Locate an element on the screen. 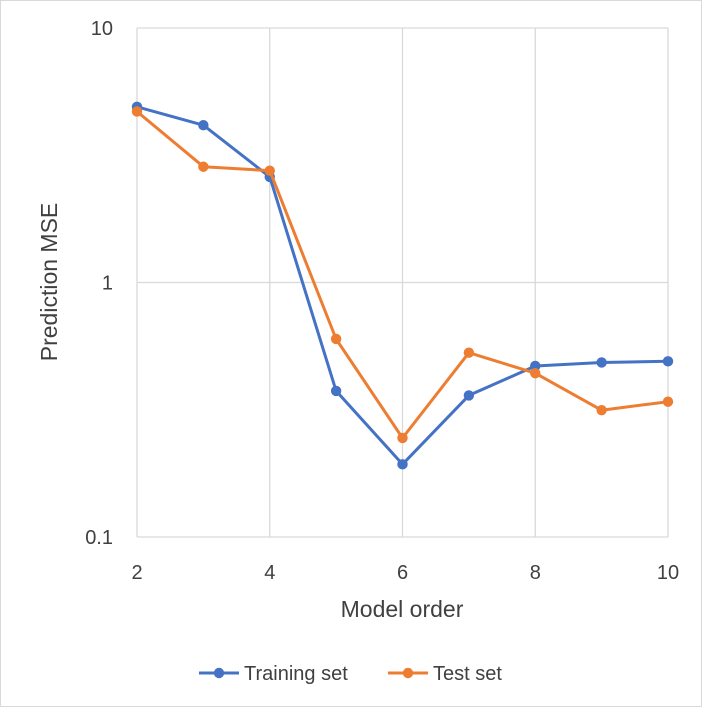  legend-item: Test set is located at coordinates (445, 674).